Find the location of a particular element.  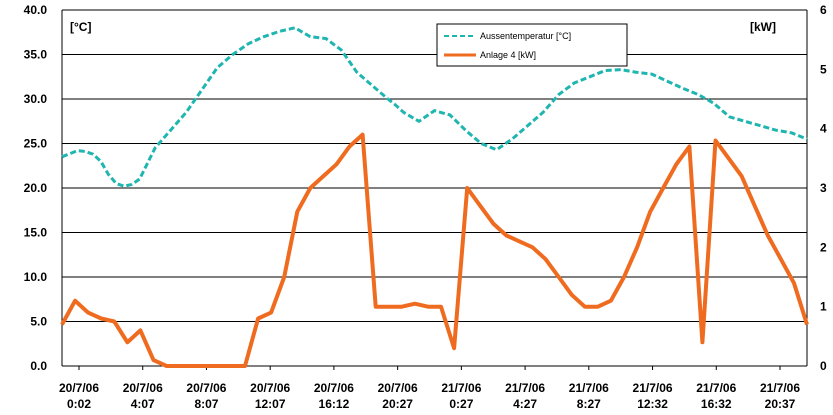

legend-label-anlage: Anlage 4 [kW] is located at coordinates (508, 55).